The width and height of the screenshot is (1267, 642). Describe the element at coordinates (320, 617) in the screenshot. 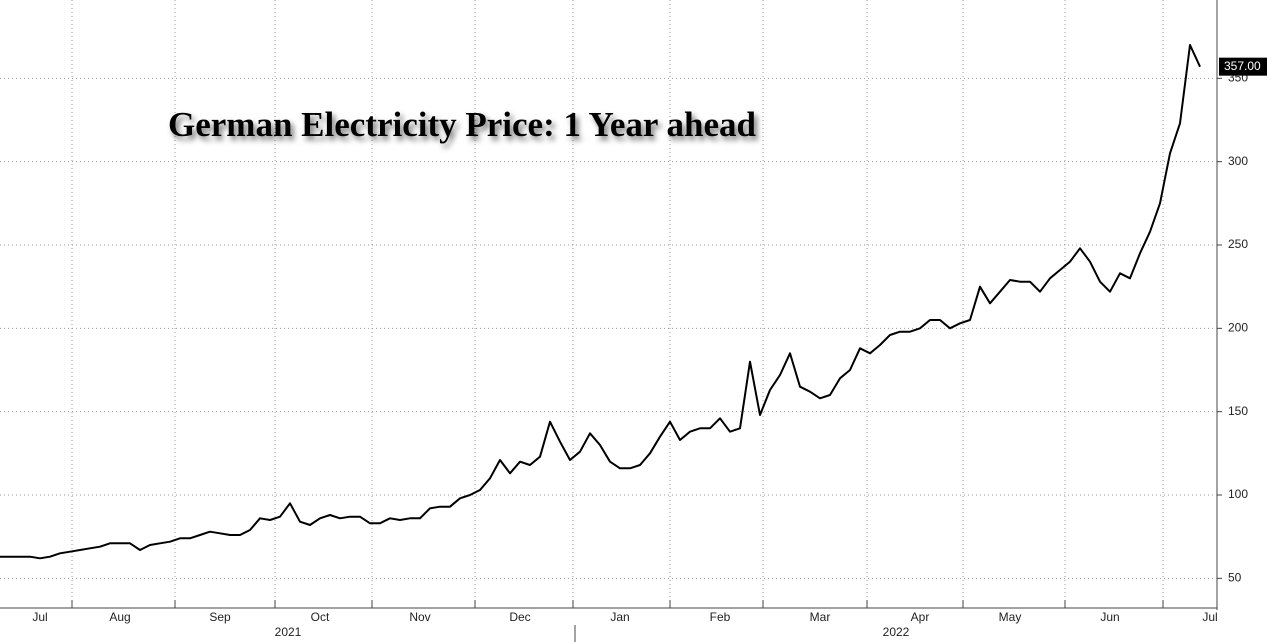

I see `x-tick-label: Oct` at that location.